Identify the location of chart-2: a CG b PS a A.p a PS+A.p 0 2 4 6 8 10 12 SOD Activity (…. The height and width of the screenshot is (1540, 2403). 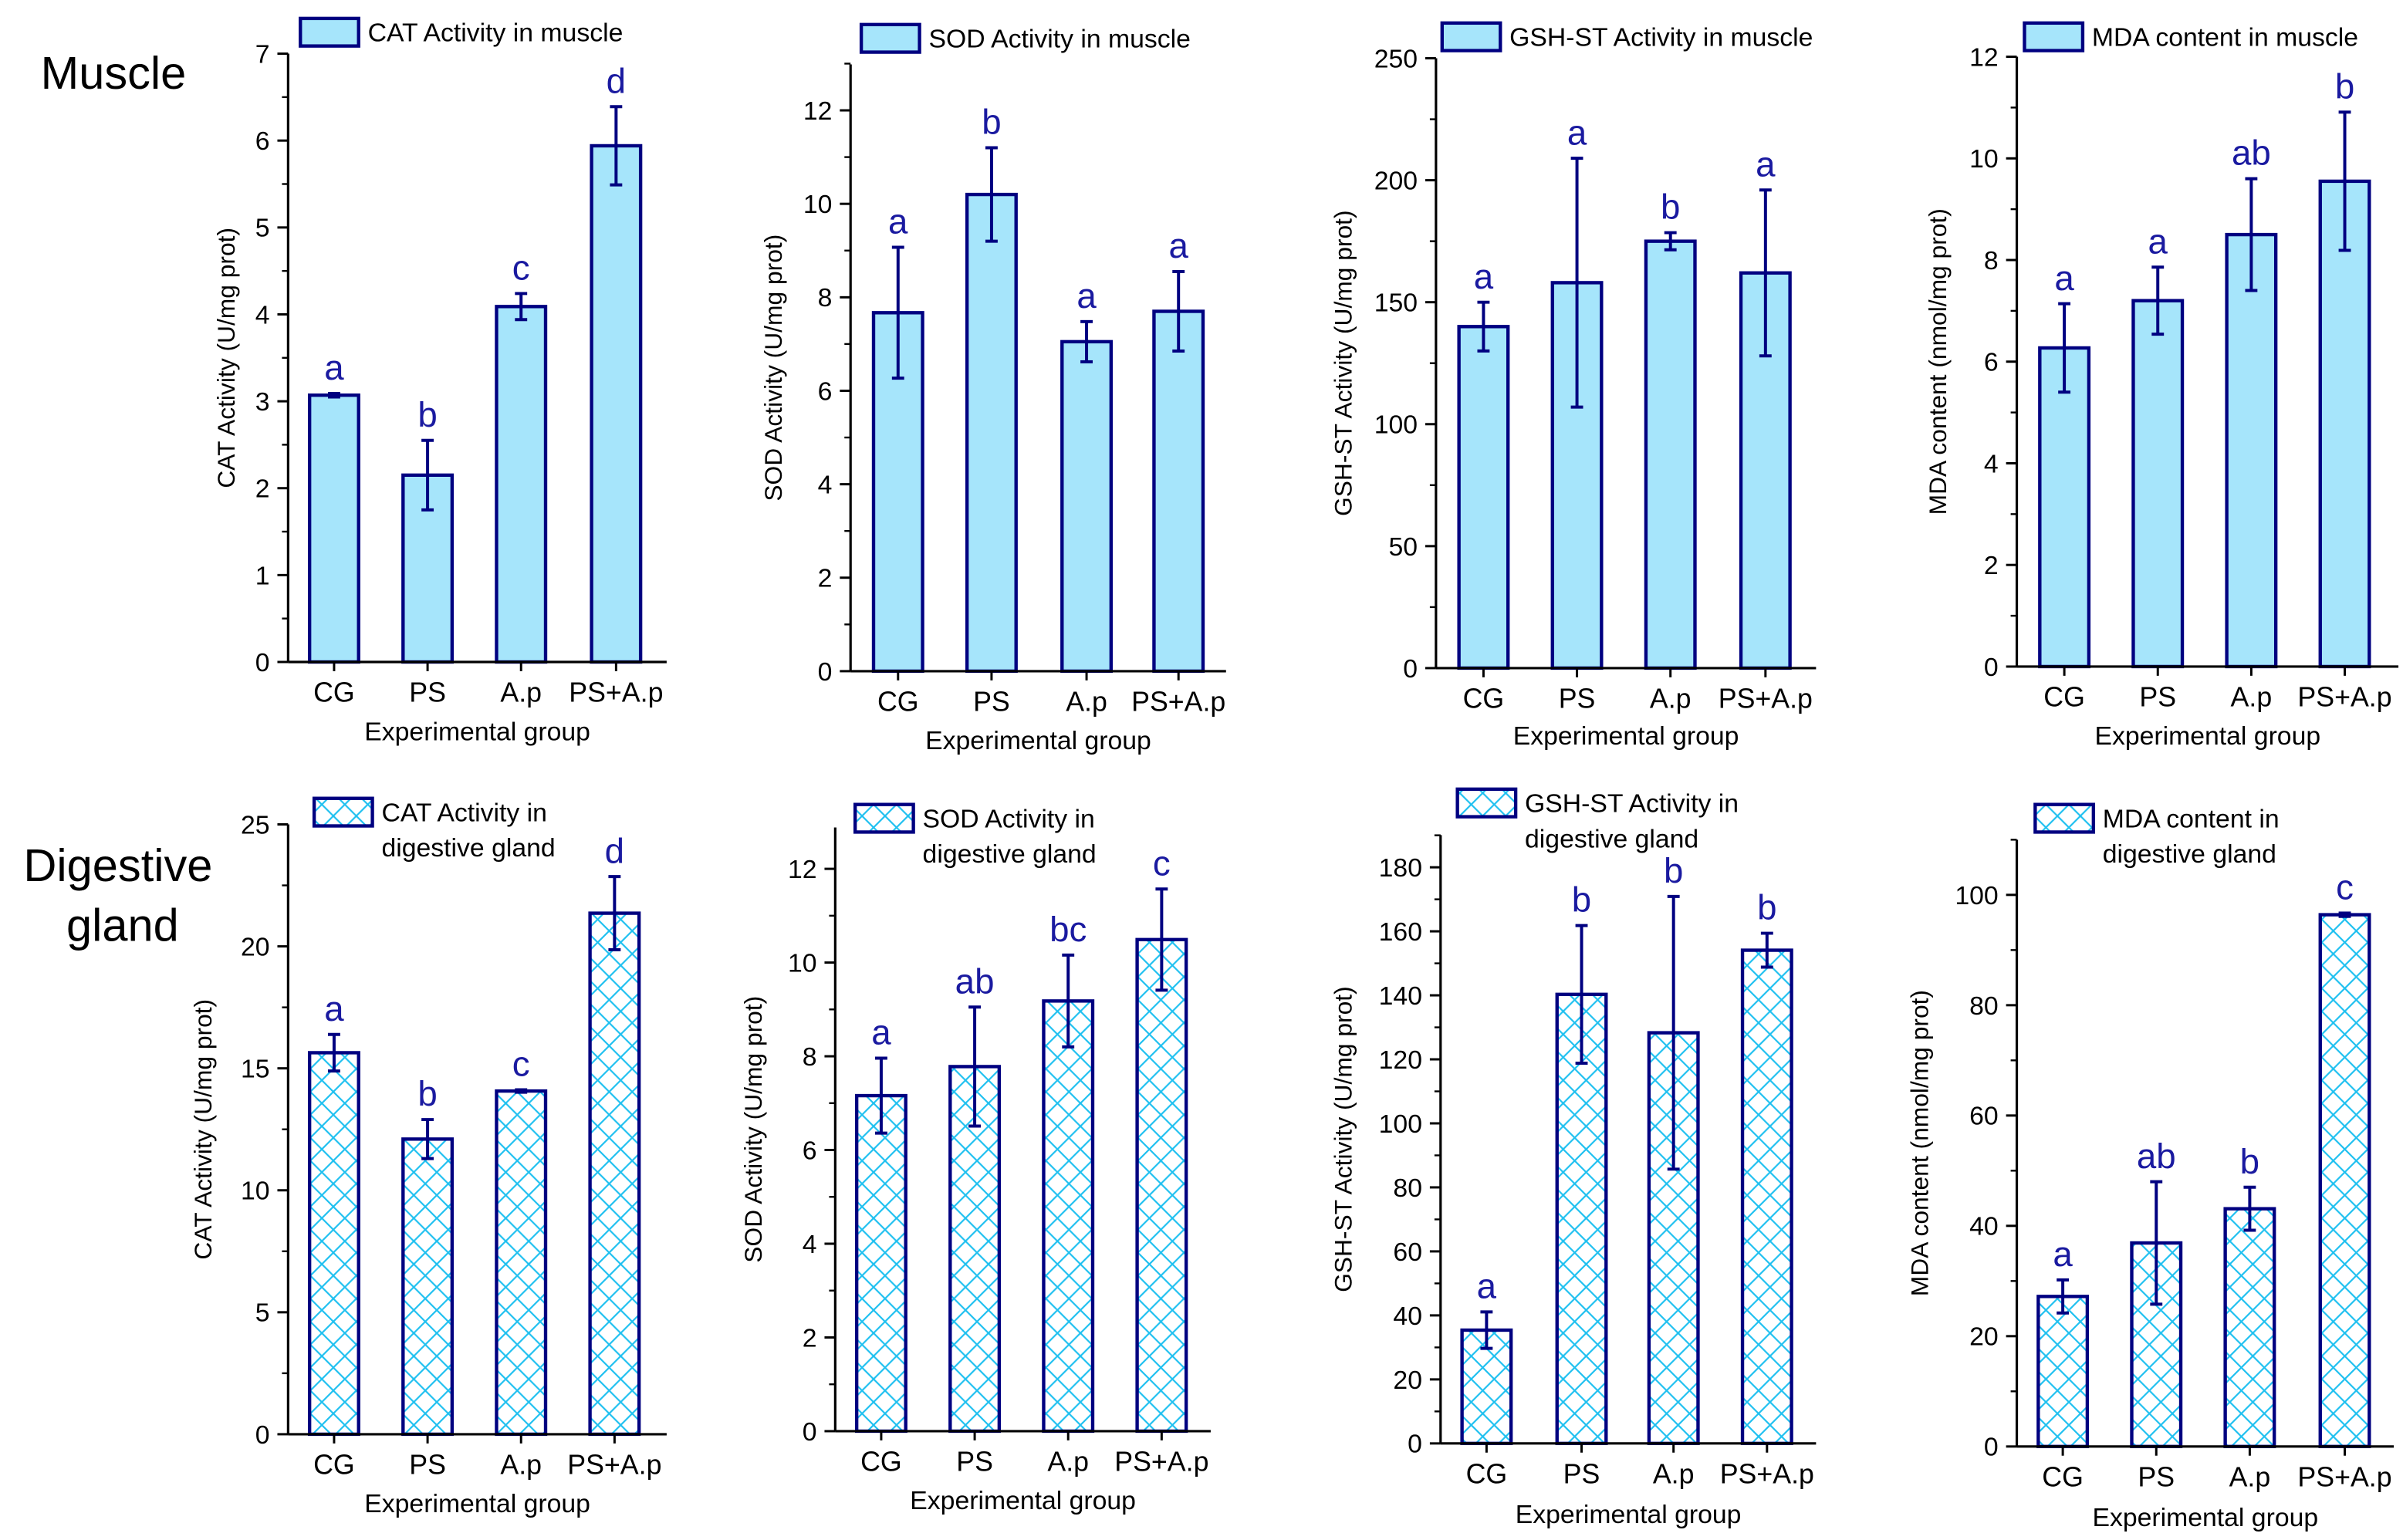
(993, 388).